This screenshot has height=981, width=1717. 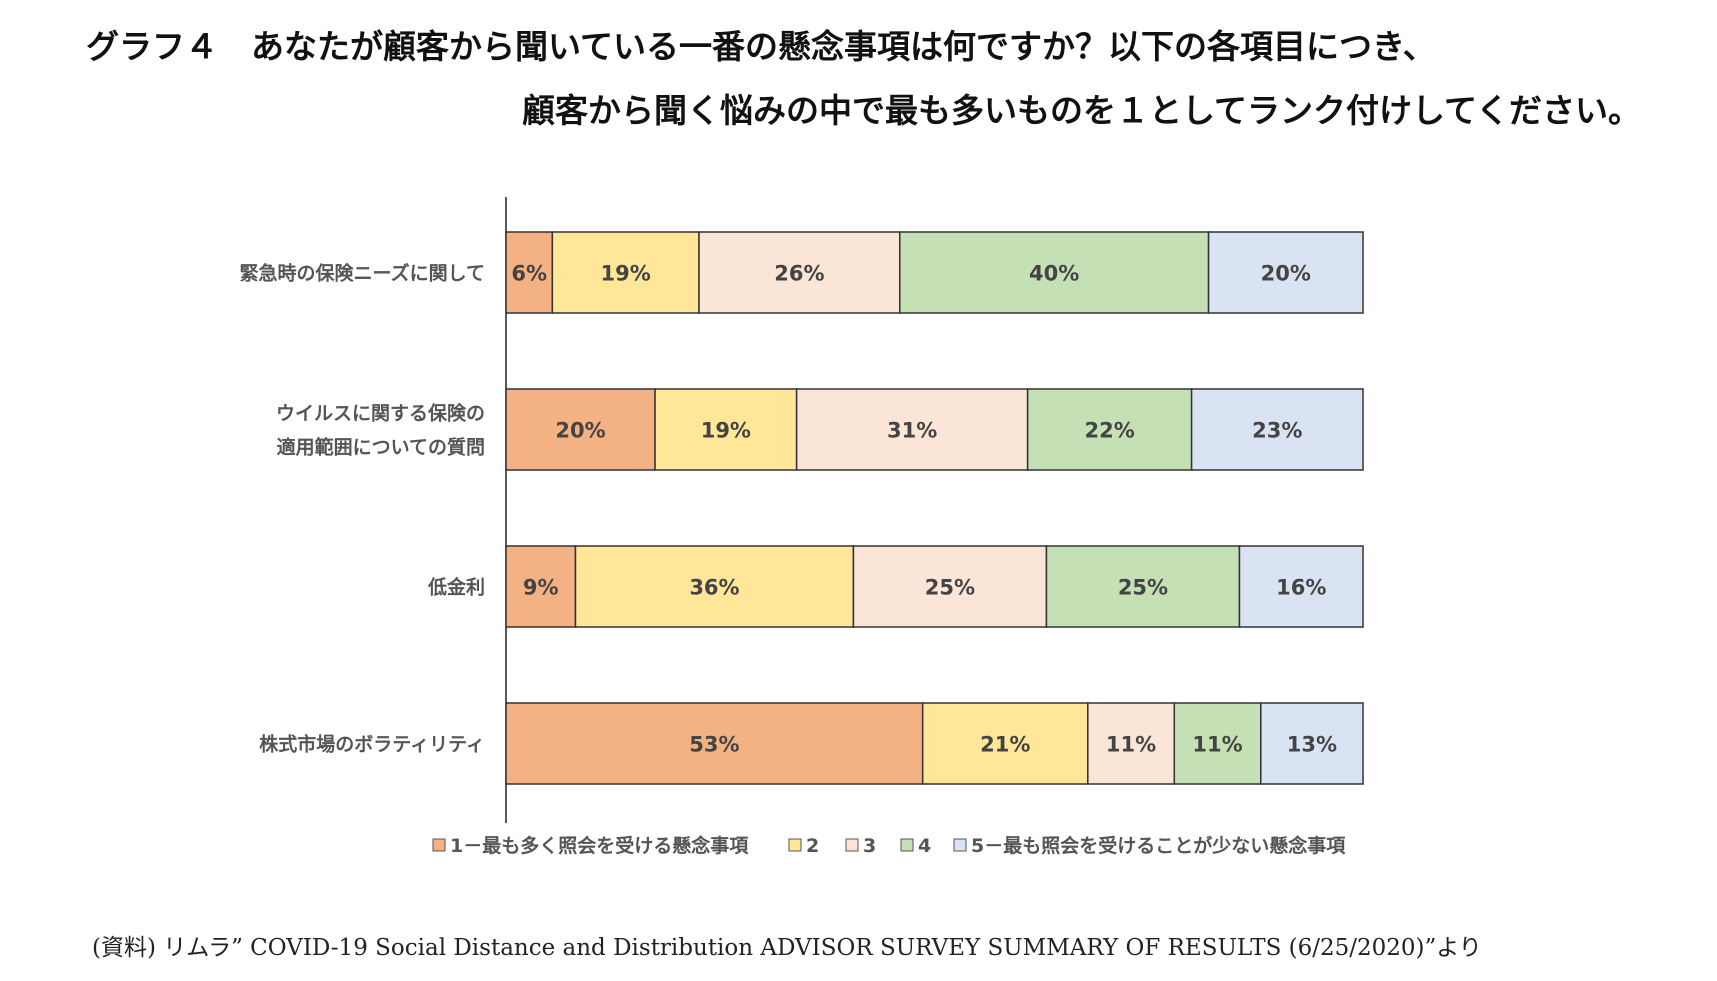 I want to click on data-label: 16%, so click(x=1301, y=588).